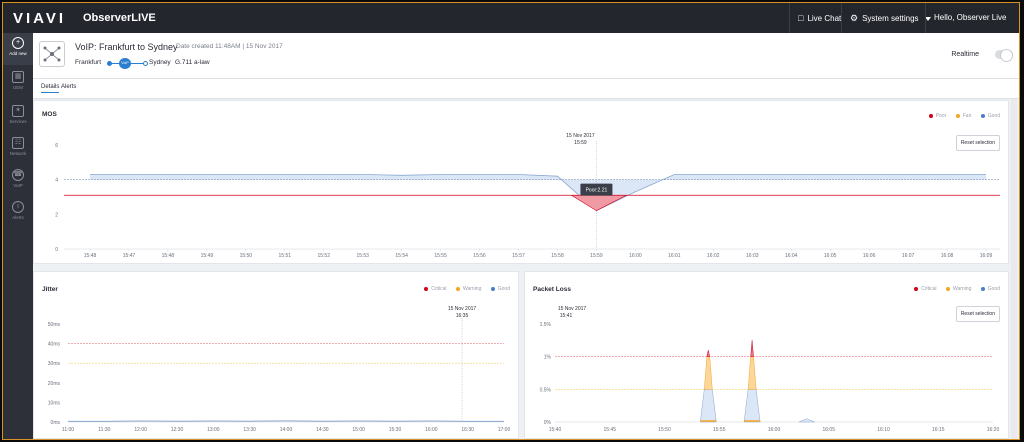  I want to click on x-tick-label: 15:49, so click(207, 256).